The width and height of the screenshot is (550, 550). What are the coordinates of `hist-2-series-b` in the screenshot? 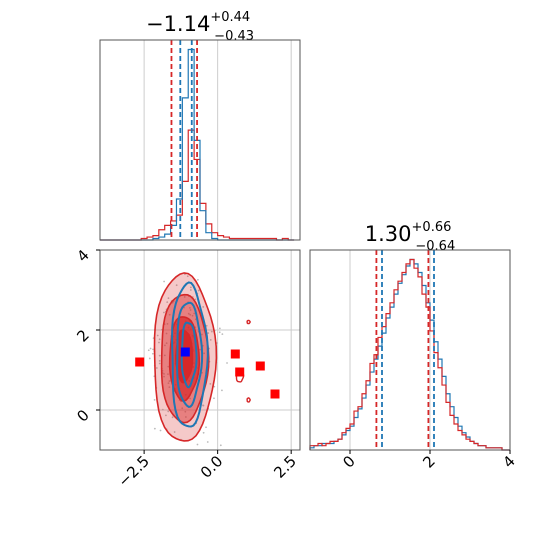 It's located at (409, 354).